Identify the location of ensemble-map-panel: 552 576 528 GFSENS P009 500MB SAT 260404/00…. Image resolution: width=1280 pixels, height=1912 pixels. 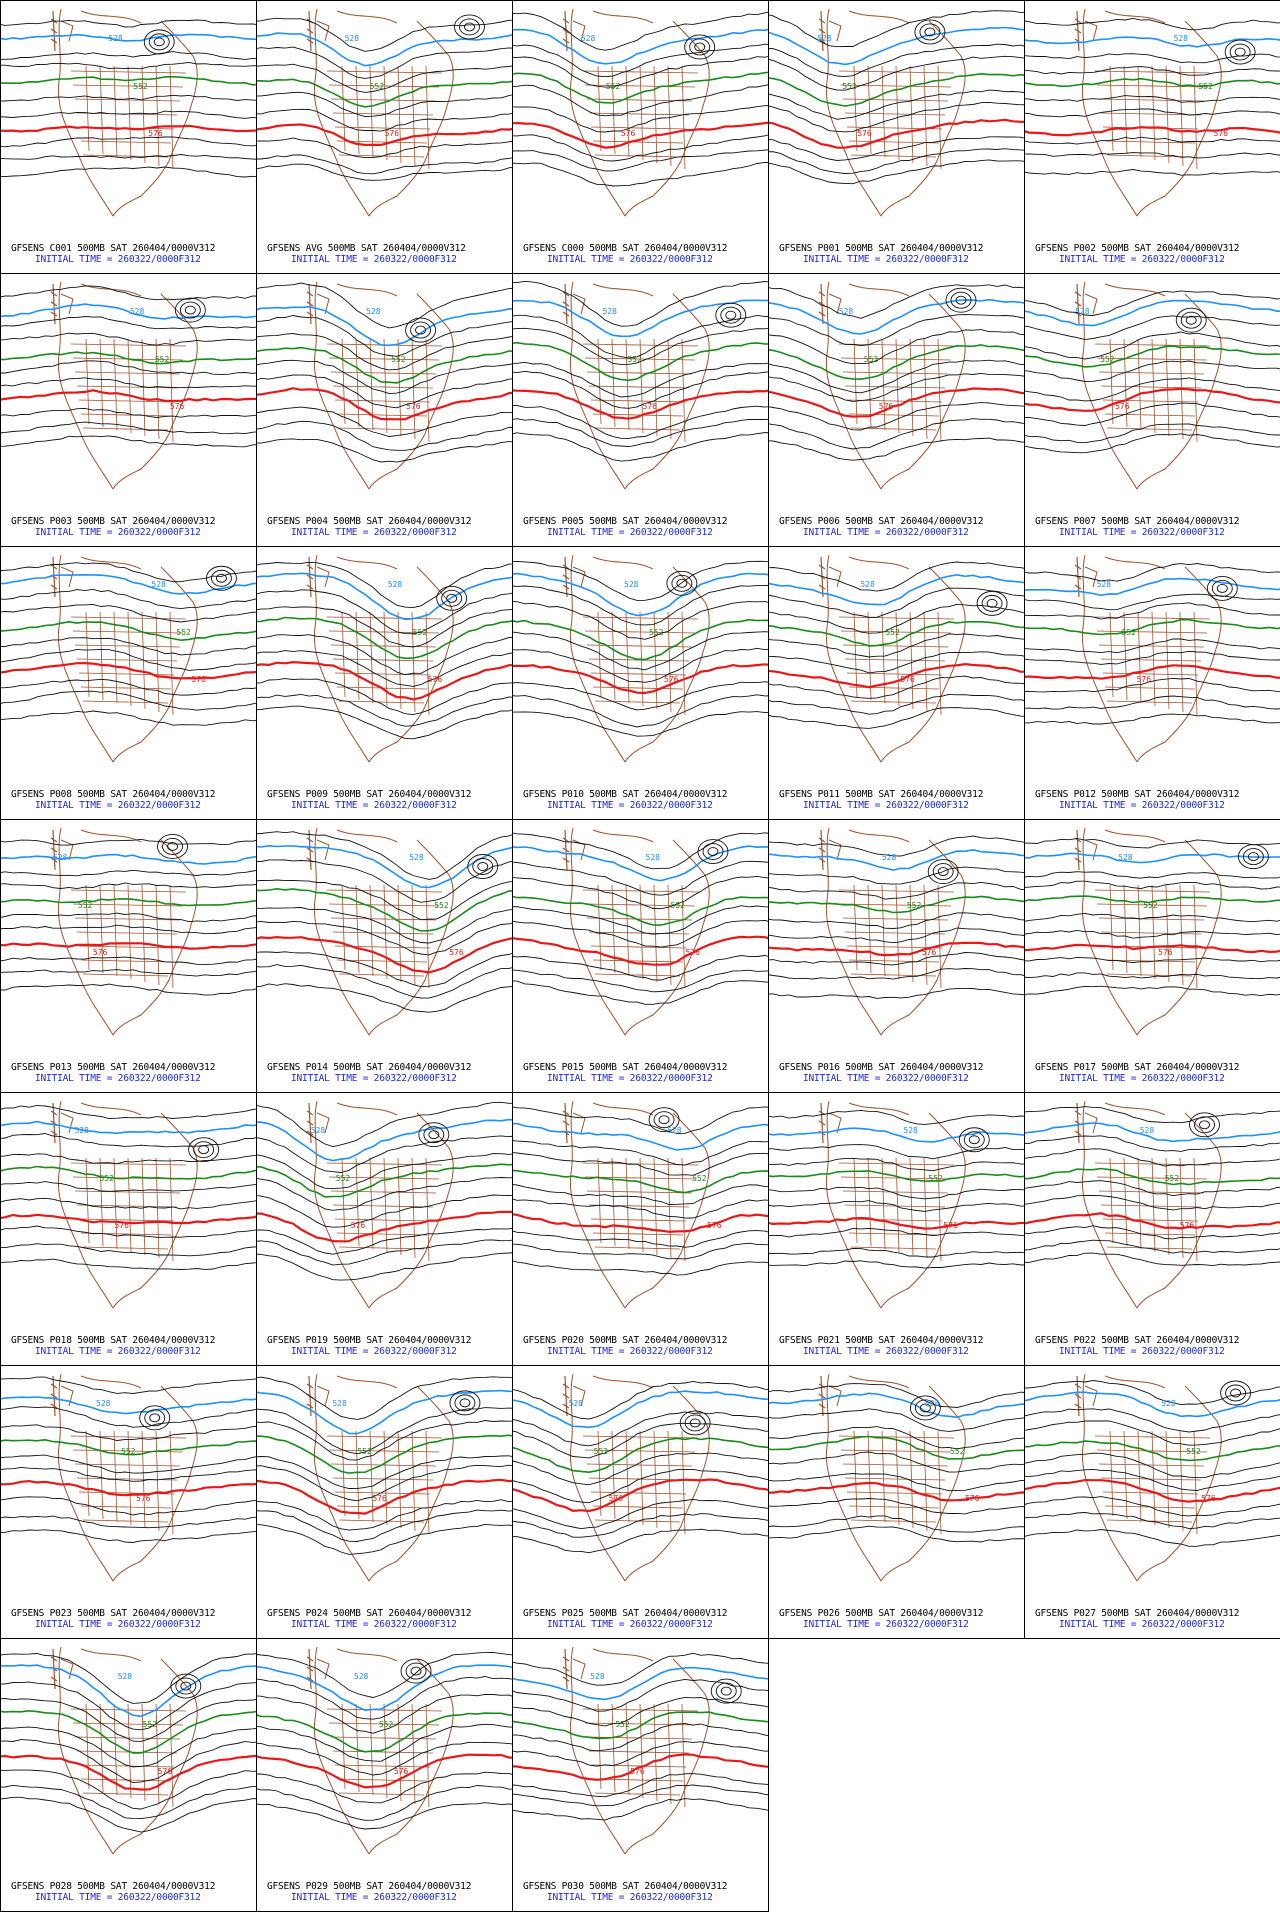
(384, 683).